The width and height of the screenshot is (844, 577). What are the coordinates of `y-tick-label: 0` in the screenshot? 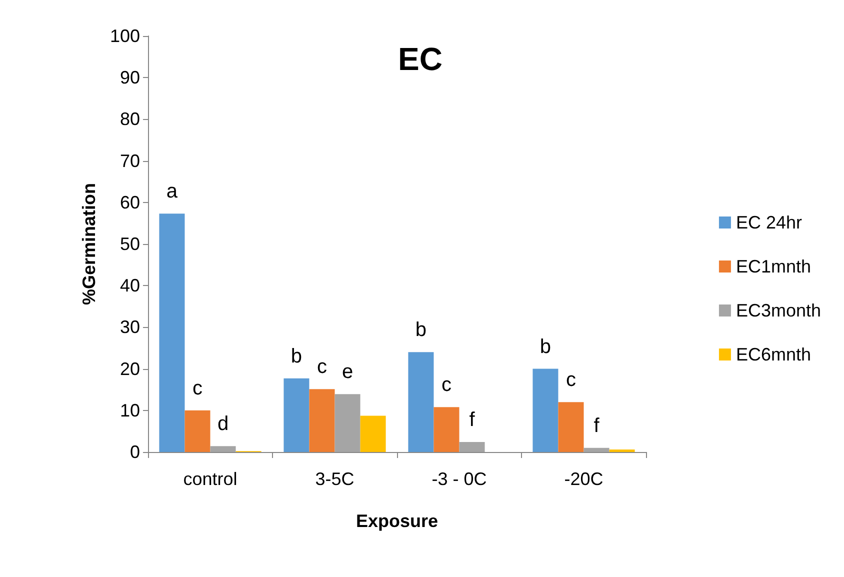 It's located at (135, 452).